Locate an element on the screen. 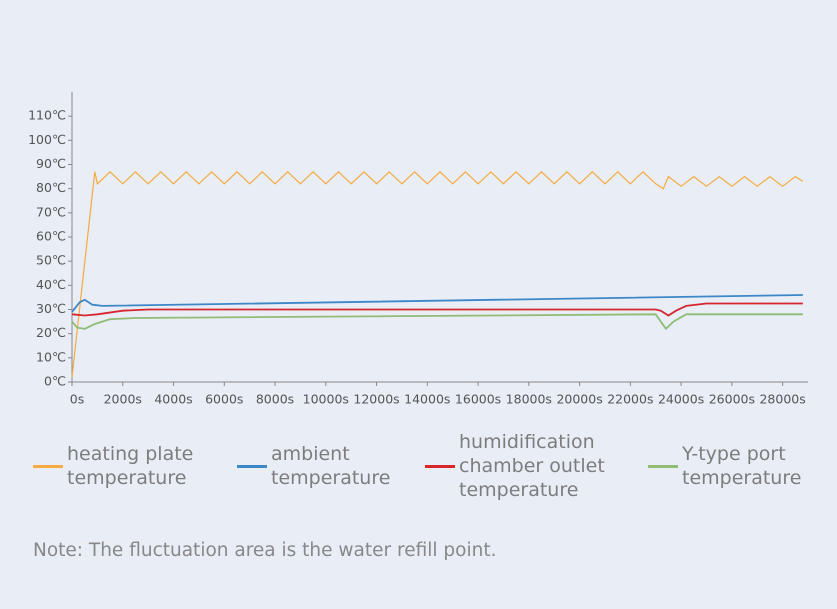 This screenshot has width=837, height=609. y-tick-label: 10℃ is located at coordinates (51, 356).